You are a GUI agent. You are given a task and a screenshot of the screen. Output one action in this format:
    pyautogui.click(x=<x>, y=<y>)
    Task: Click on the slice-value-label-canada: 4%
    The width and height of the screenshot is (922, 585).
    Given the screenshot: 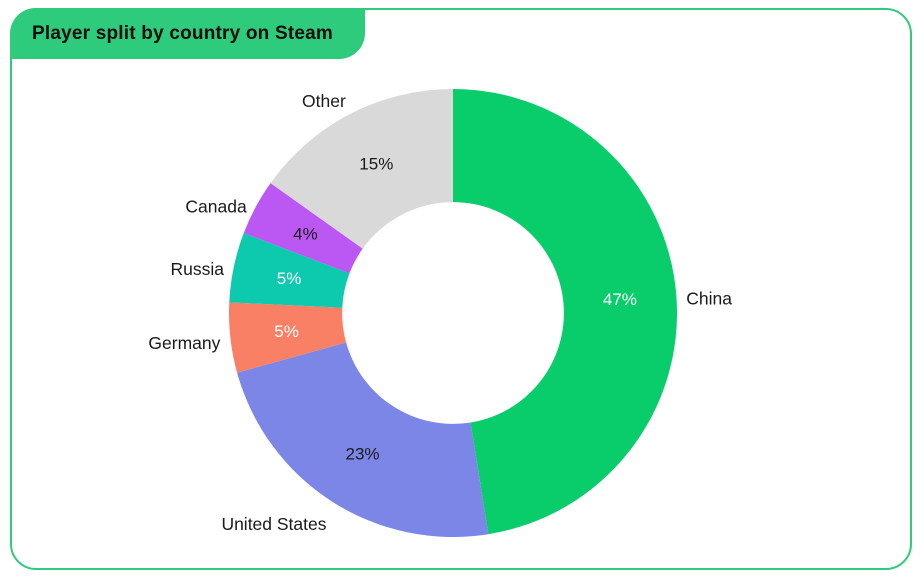 What is the action you would take?
    pyautogui.click(x=305, y=233)
    